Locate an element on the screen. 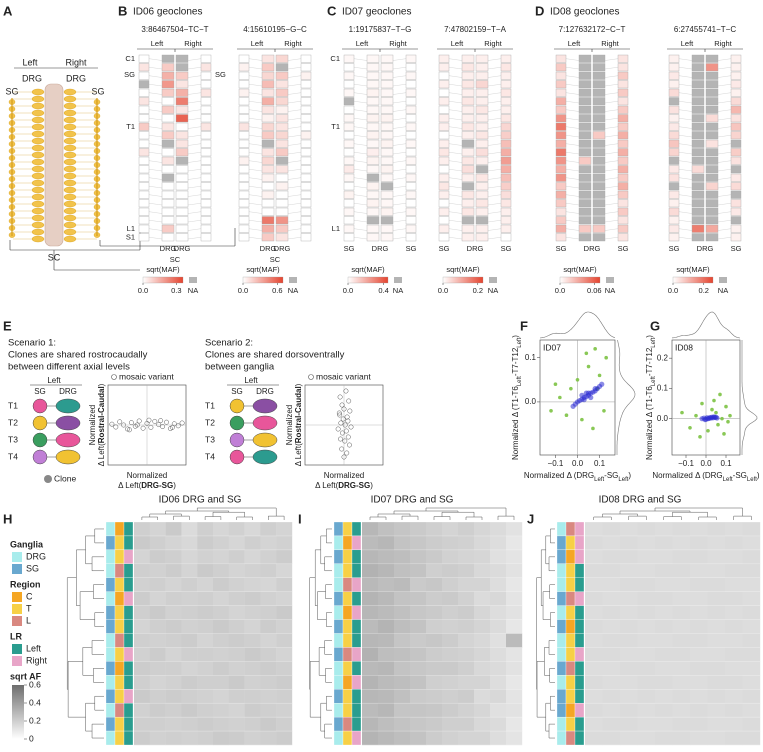 This screenshot has width=763, height=752. label-part: ) is located at coordinates (758, 475).